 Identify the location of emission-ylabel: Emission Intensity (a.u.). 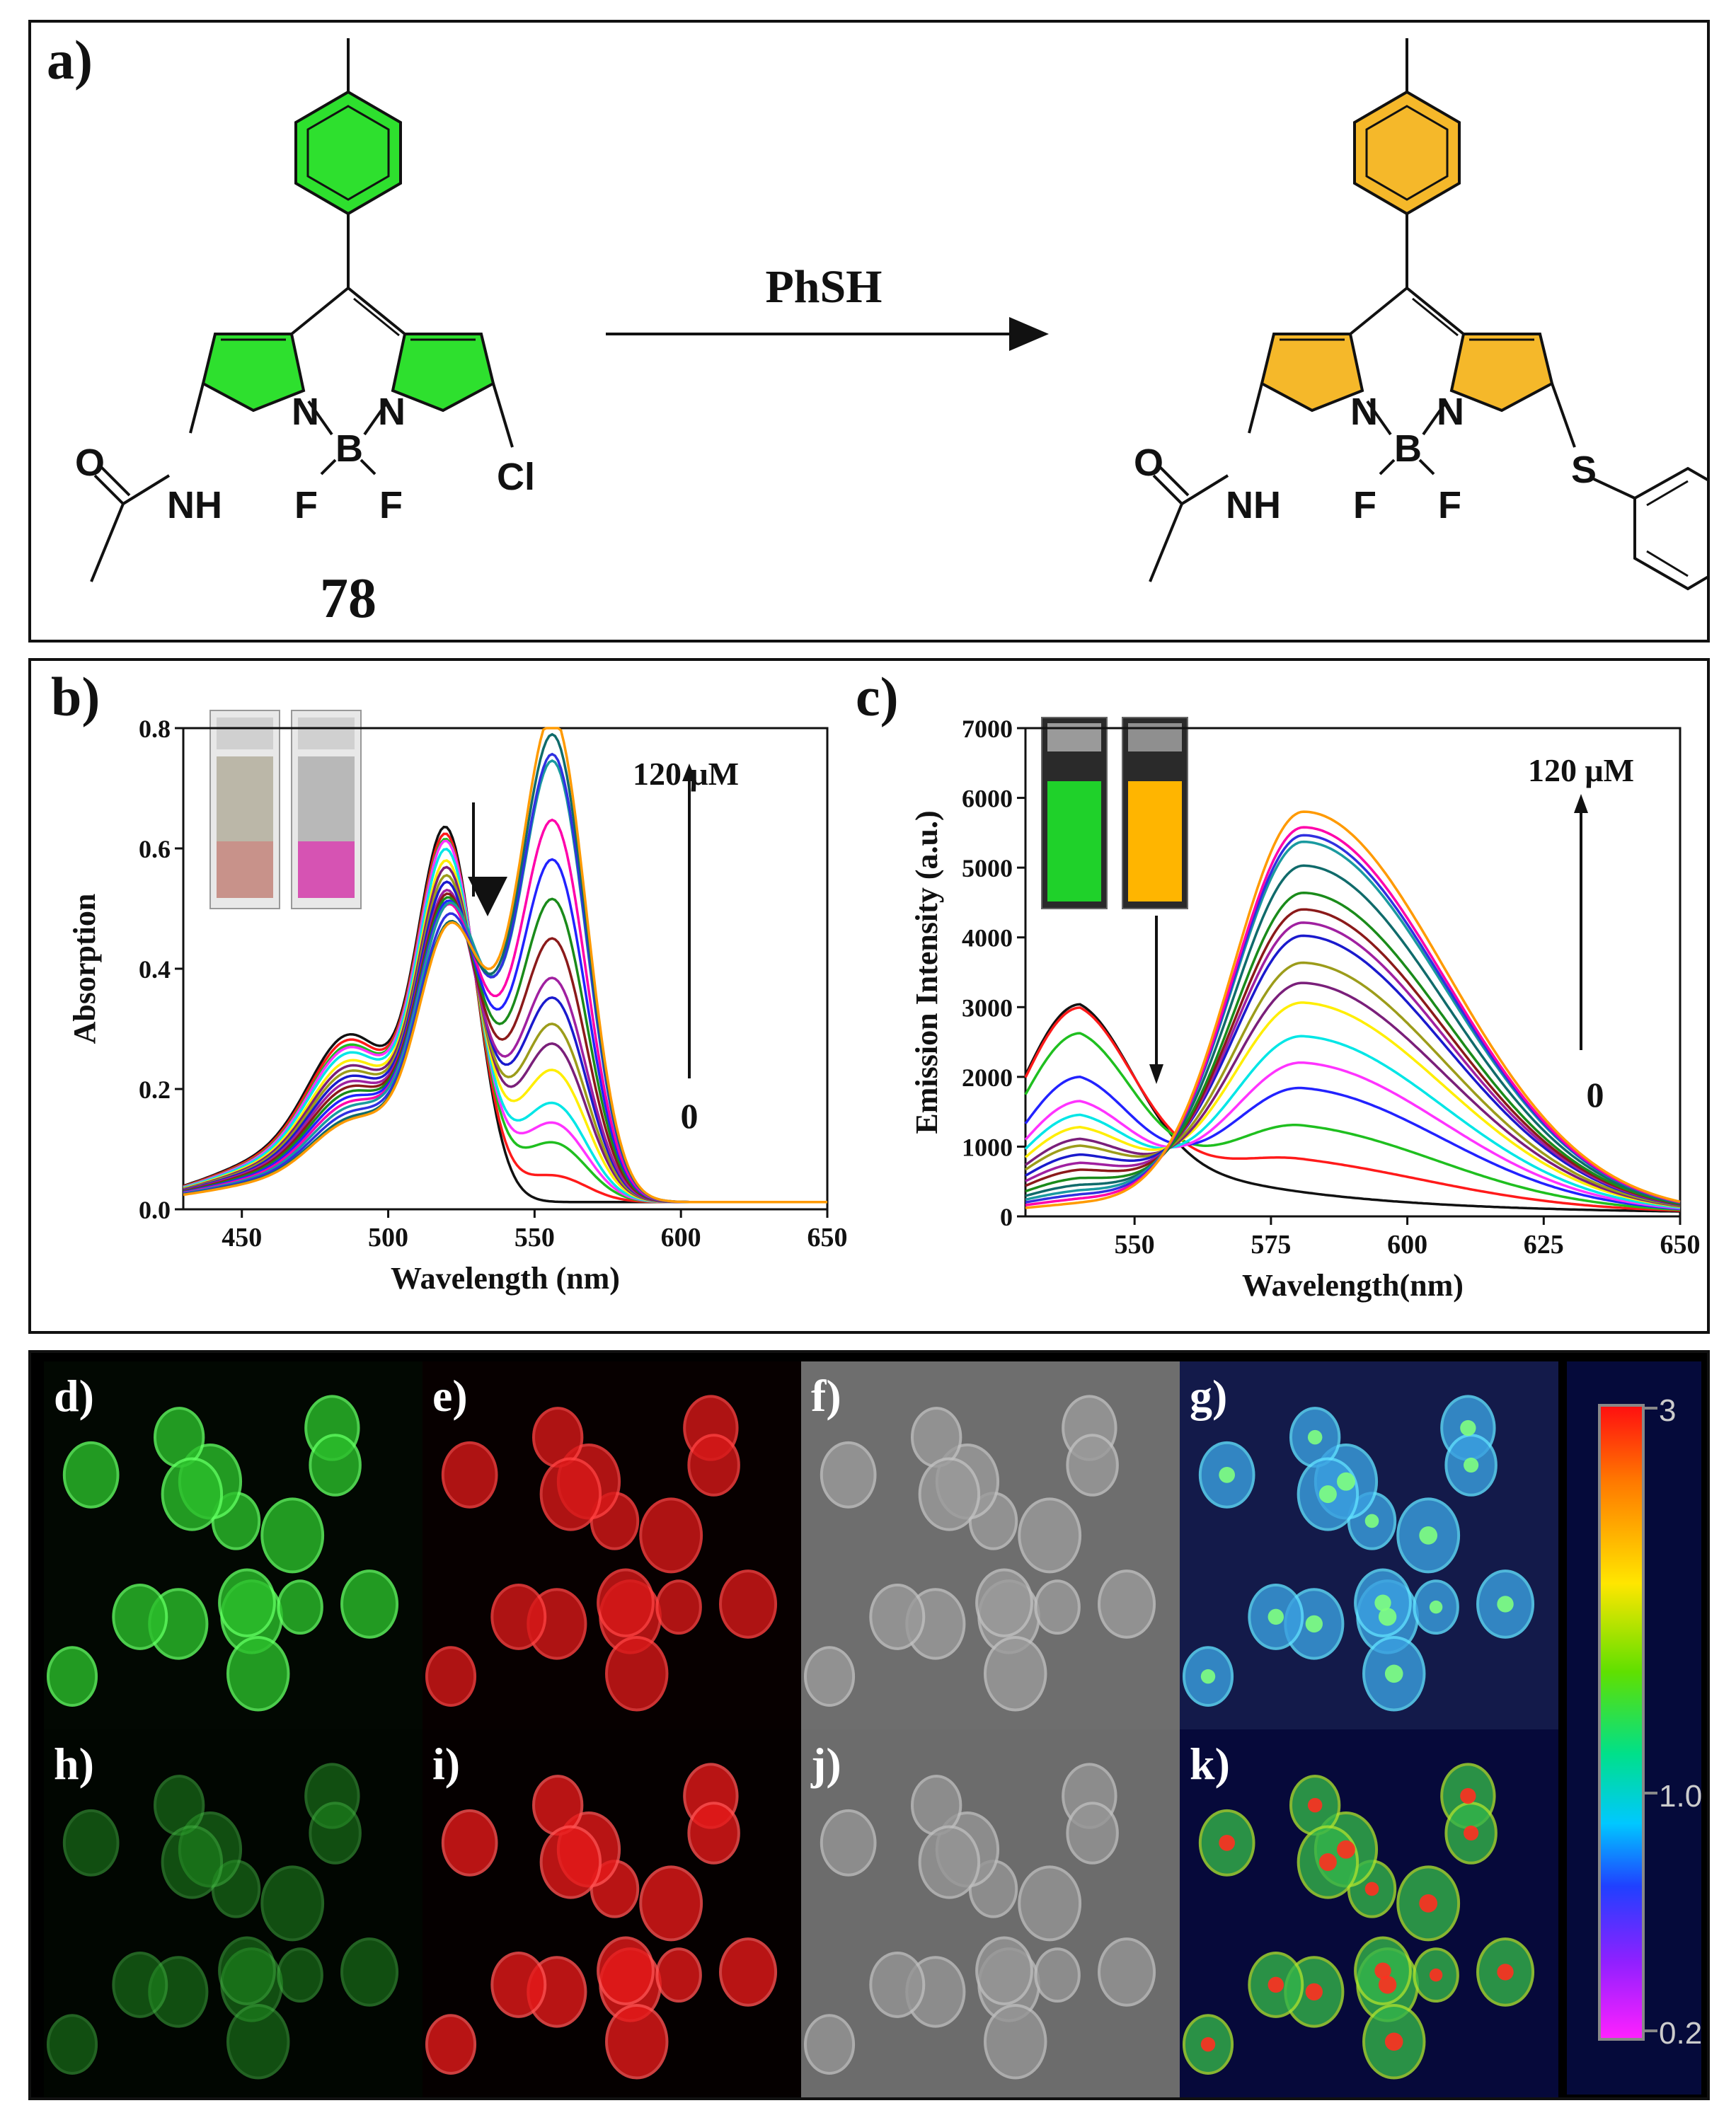
(926, 972).